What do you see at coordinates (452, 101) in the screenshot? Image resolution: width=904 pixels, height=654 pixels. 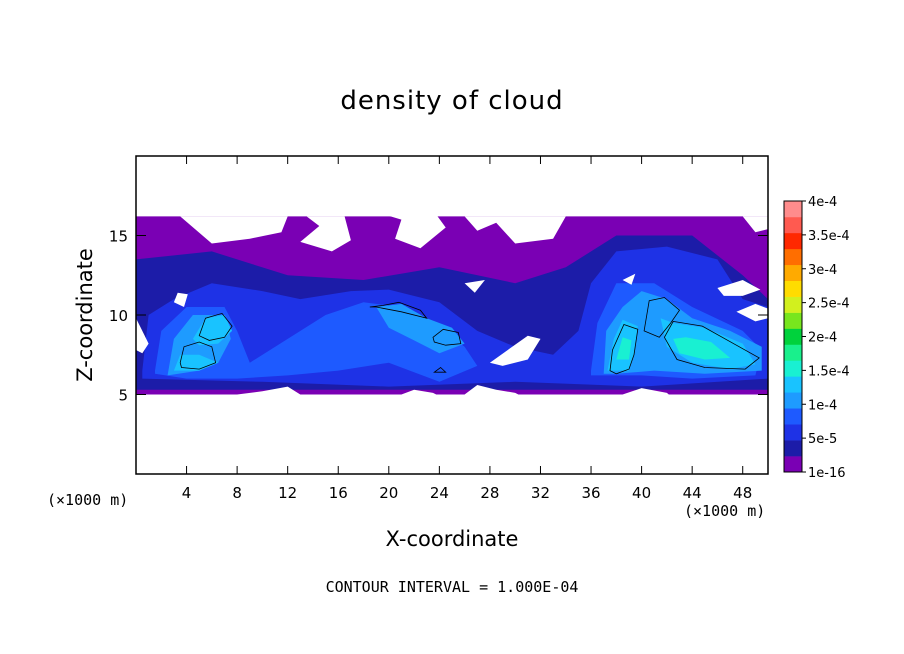 I see `chart-title: density of cloud` at bounding box center [452, 101].